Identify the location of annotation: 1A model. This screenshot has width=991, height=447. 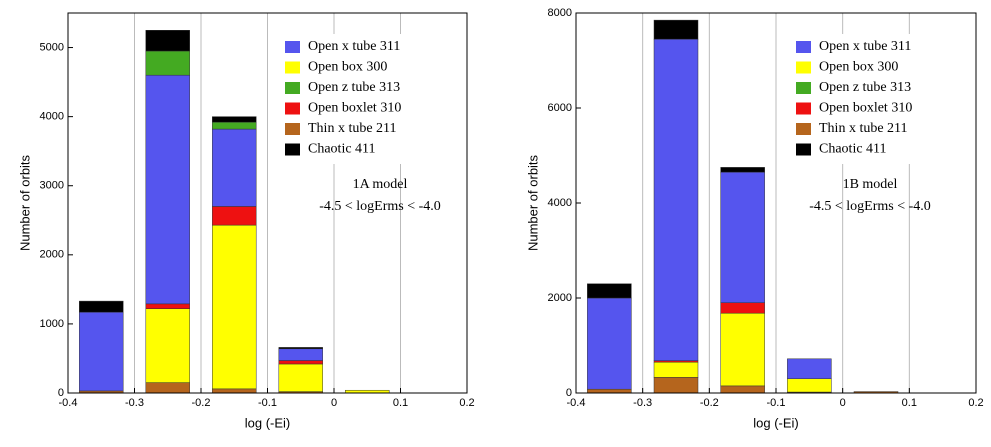
(380, 184).